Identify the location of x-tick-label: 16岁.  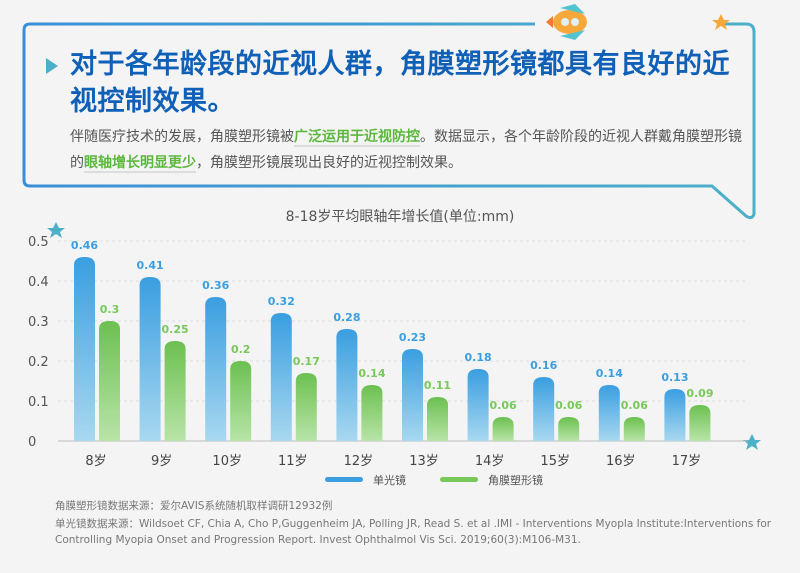
(621, 461).